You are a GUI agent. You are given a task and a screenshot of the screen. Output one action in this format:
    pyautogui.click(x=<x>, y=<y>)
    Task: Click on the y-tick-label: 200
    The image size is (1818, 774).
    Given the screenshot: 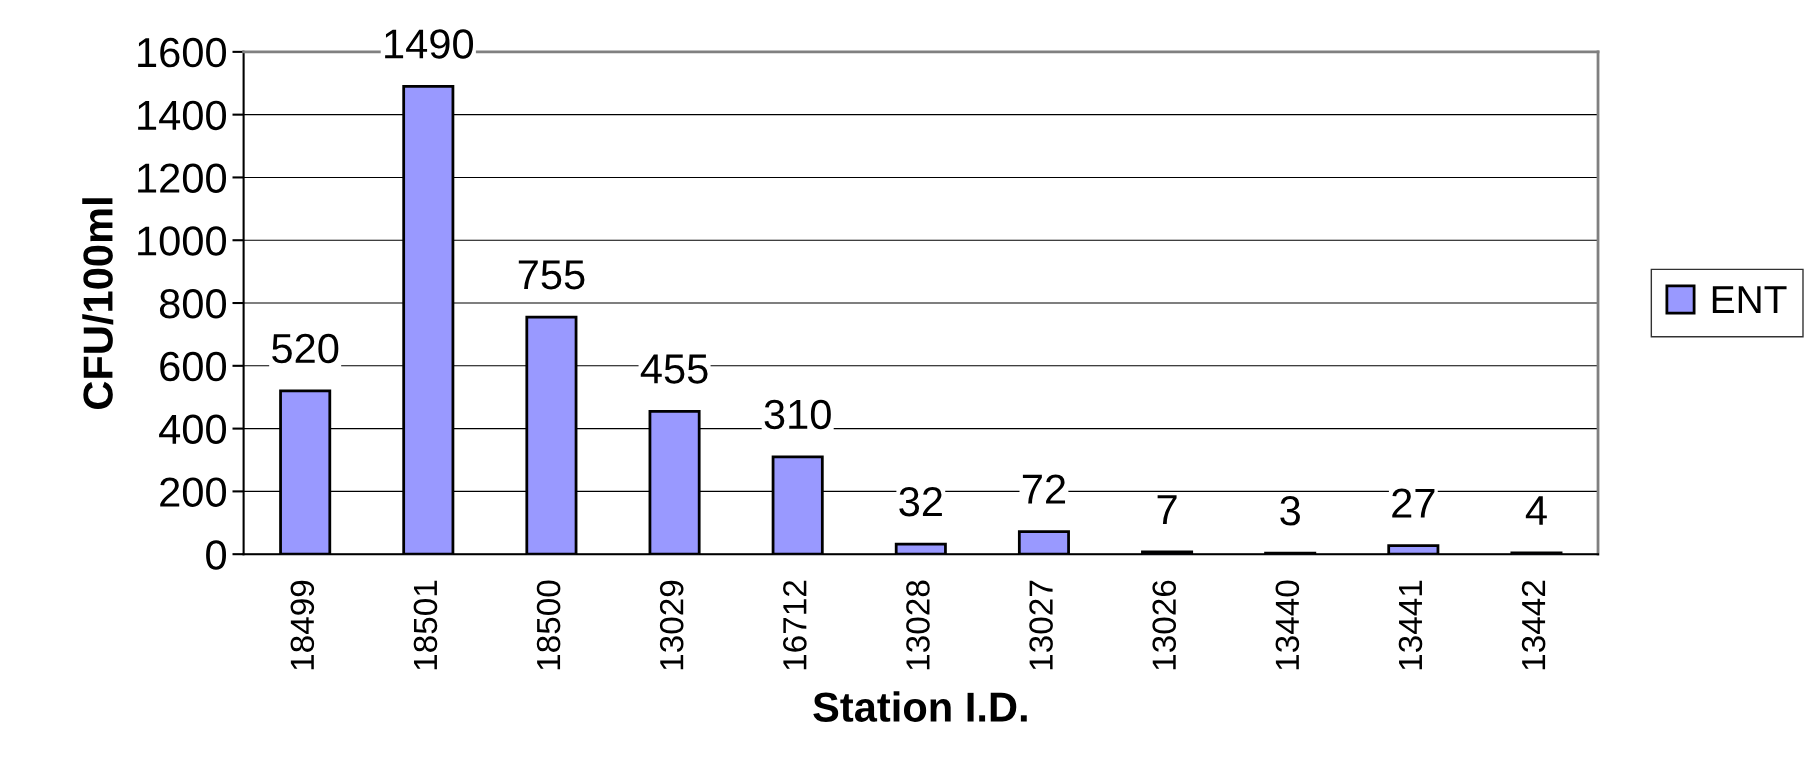 What is the action you would take?
    pyautogui.click(x=193, y=492)
    